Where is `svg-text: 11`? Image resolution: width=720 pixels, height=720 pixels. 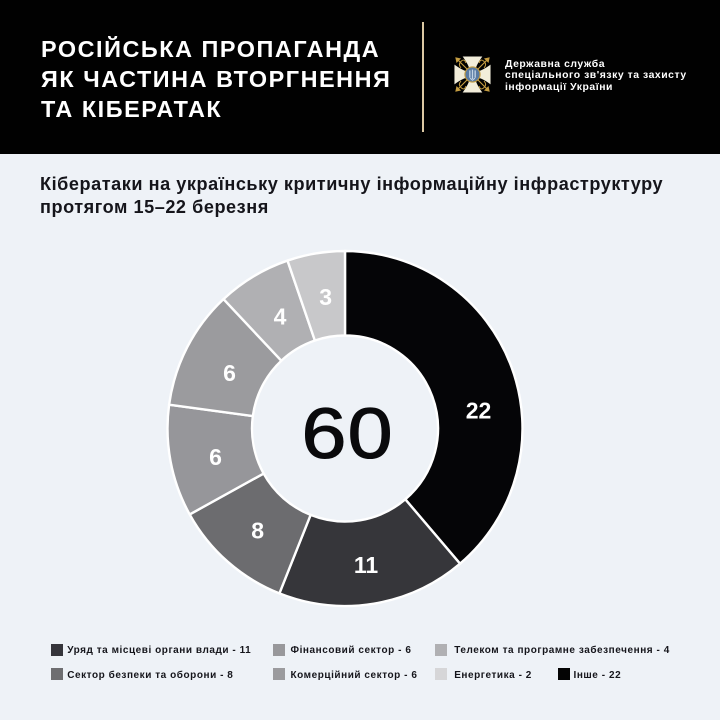
svg-text: 11 is located at coordinates (366, 565).